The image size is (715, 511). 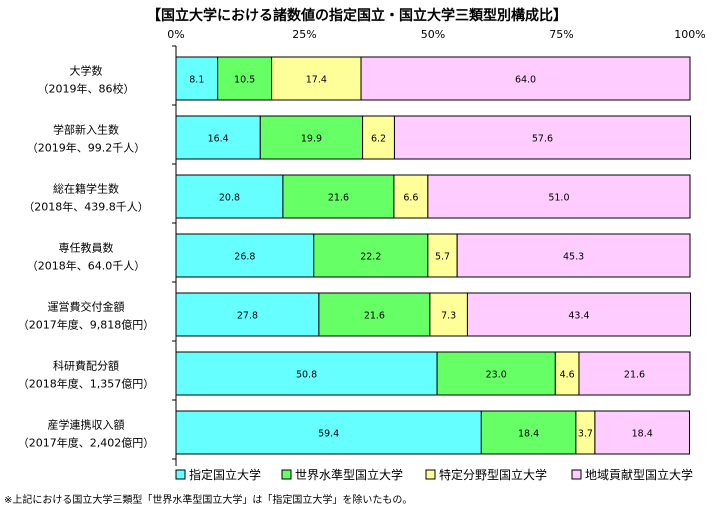 What do you see at coordinates (86, 148) in the screenshot?
I see `category-sublabel: （2019年、99.2千人）` at bounding box center [86, 148].